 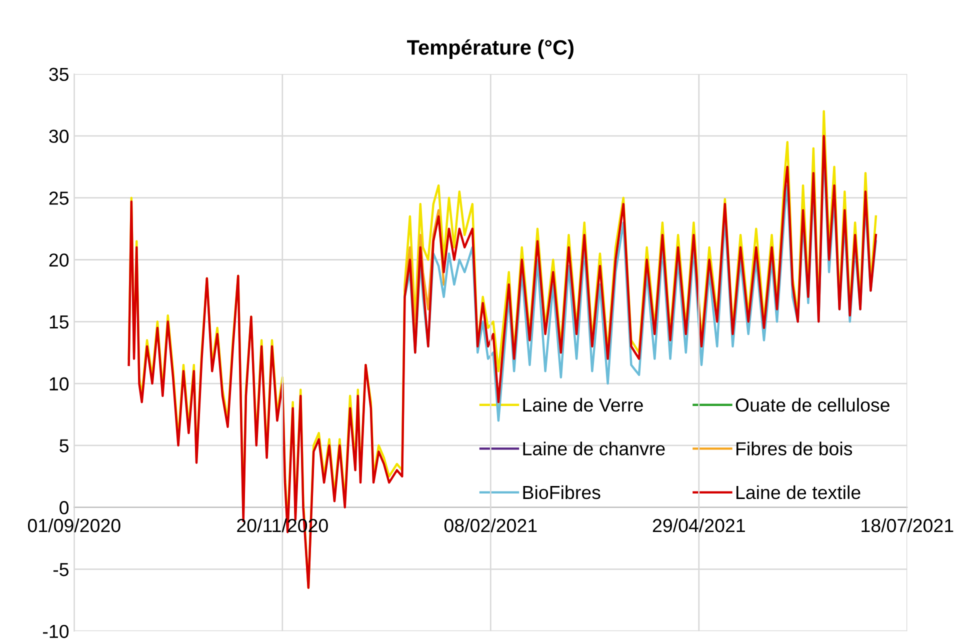 What do you see at coordinates (56, 631) in the screenshot?
I see `y-tick-label: -10` at bounding box center [56, 631].